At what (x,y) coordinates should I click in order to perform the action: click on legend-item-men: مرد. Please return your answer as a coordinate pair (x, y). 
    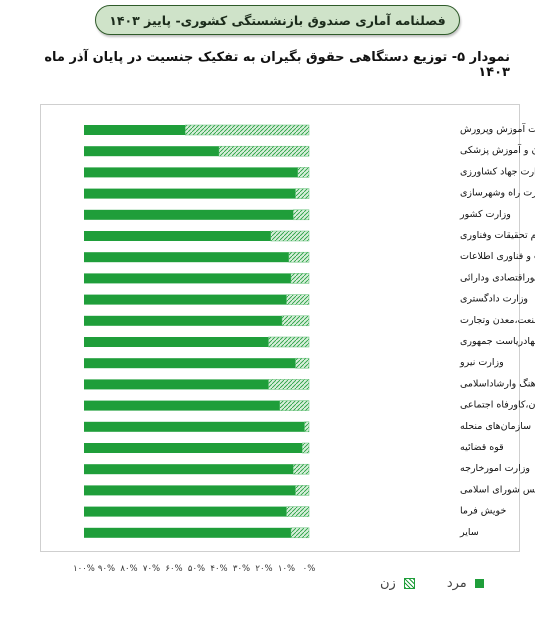
    Looking at the image, I should click on (465, 583).